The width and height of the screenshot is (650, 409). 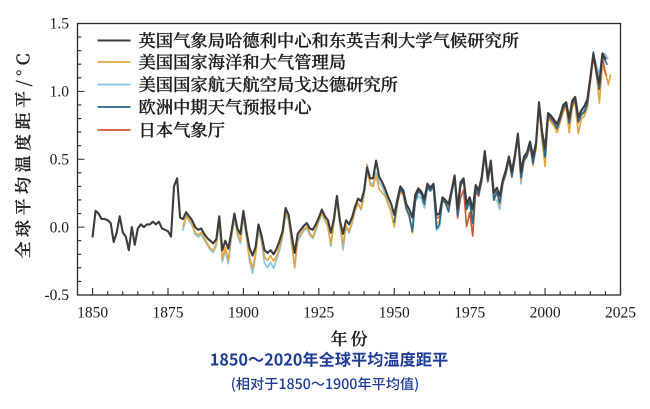 I want to click on svg-text: 1900, so click(x=243, y=313).